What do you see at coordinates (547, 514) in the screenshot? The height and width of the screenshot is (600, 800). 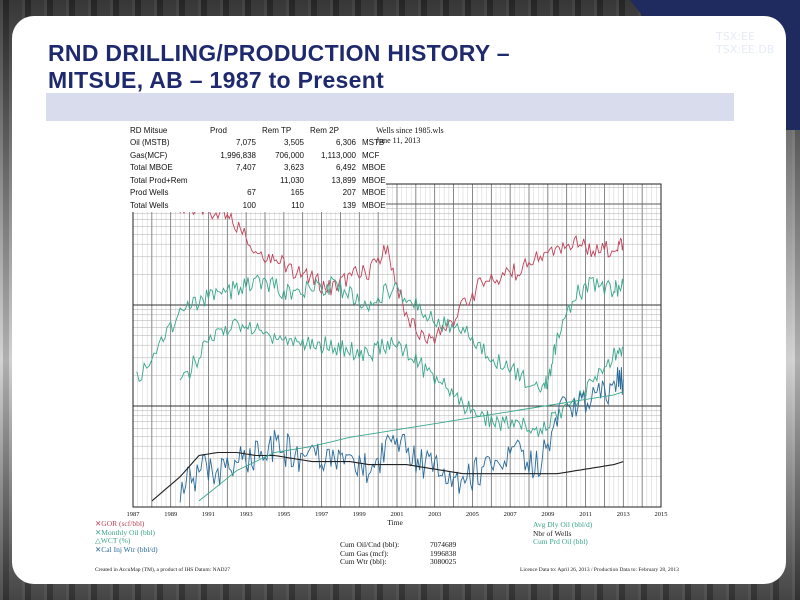 I see `x-tick-label: 2009` at bounding box center [547, 514].